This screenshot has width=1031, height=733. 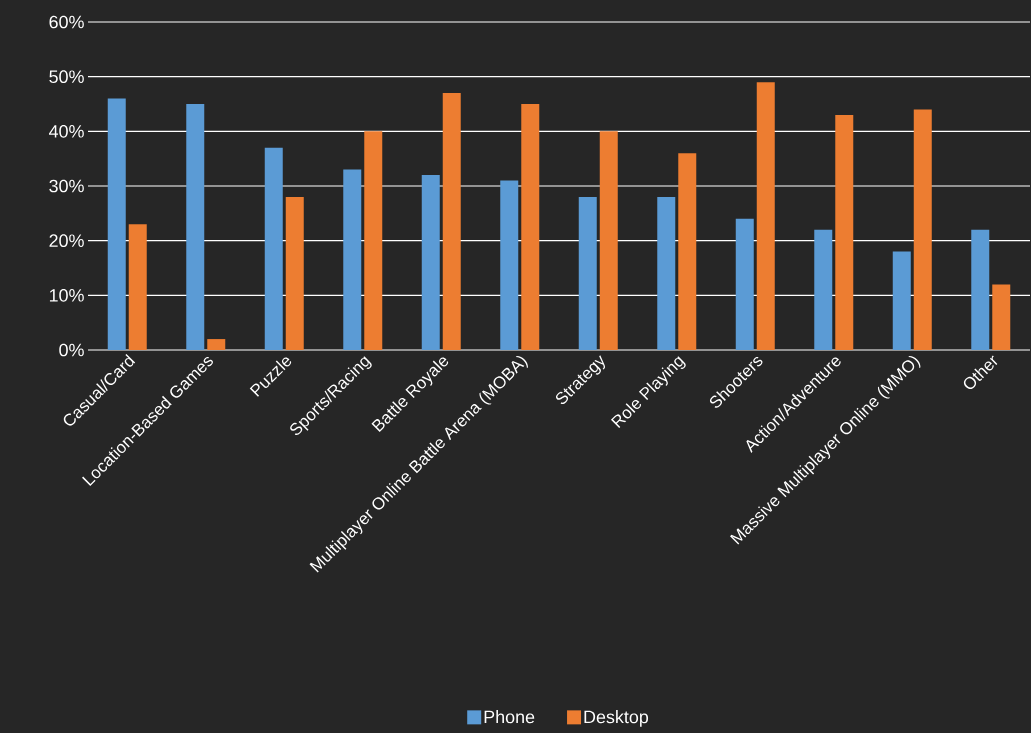 I want to click on y-tick-label: 30%, so click(x=66, y=186).